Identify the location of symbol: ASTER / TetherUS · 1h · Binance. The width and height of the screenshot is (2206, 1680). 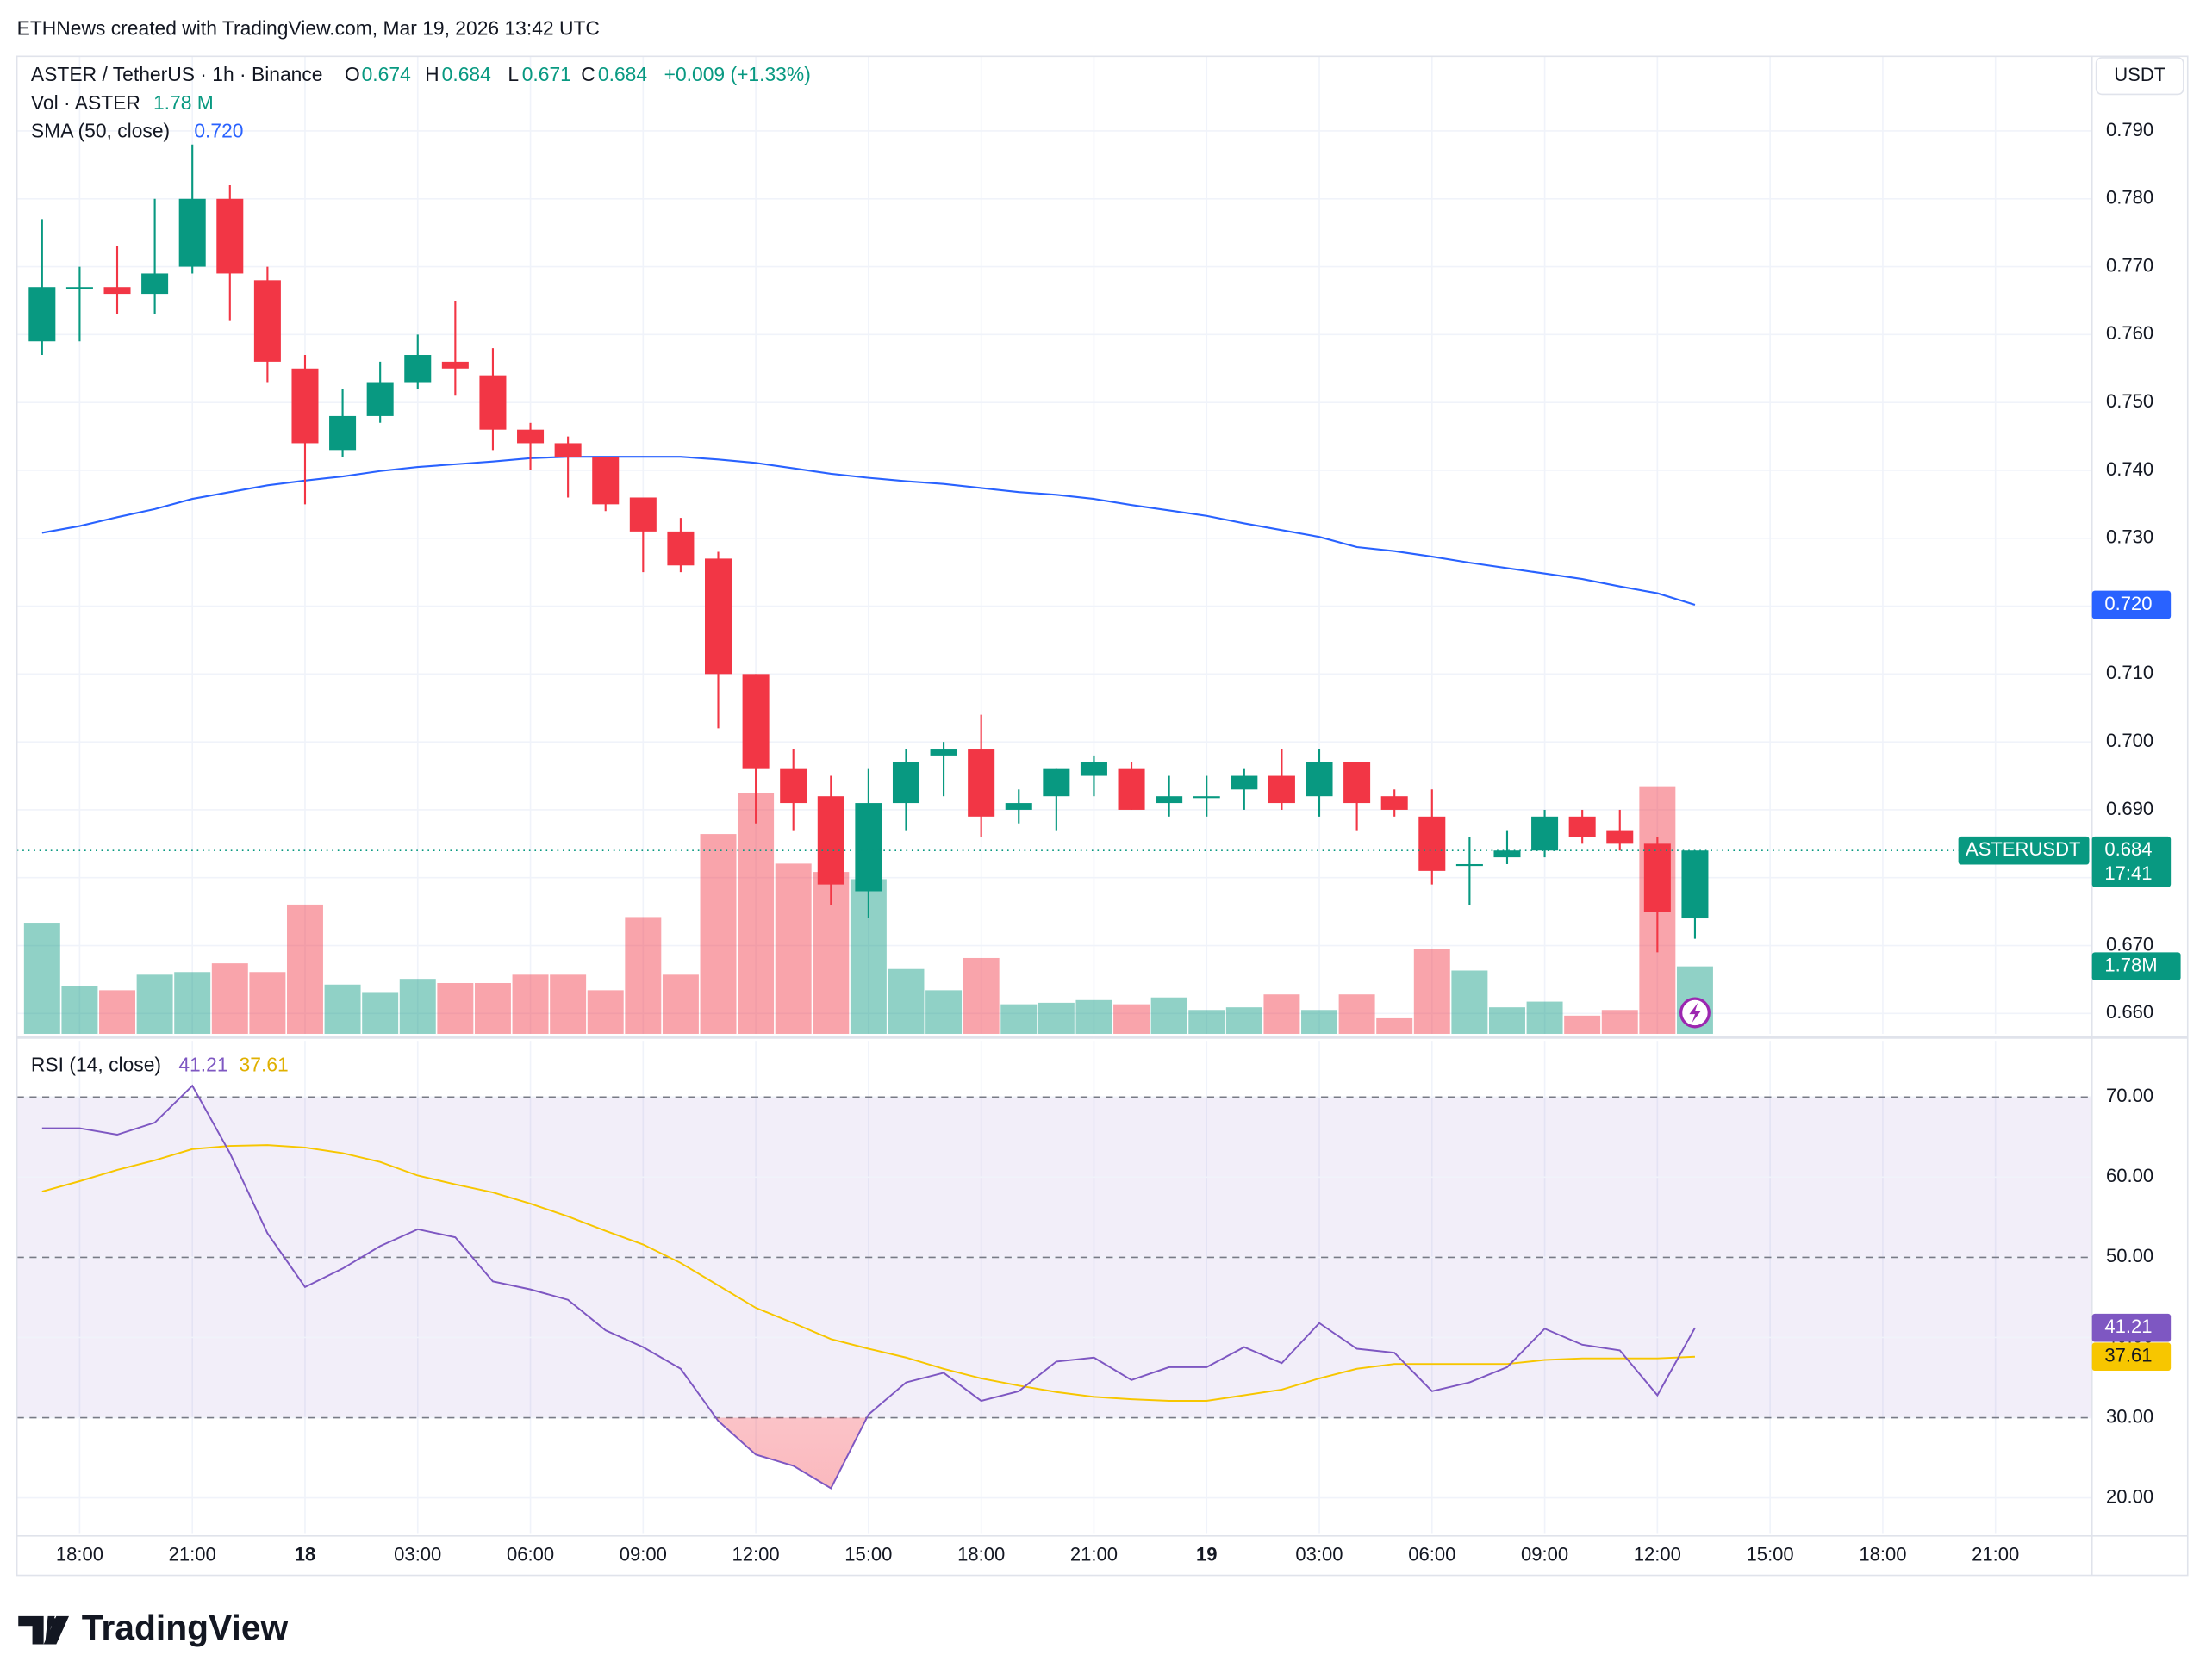
(177, 74).